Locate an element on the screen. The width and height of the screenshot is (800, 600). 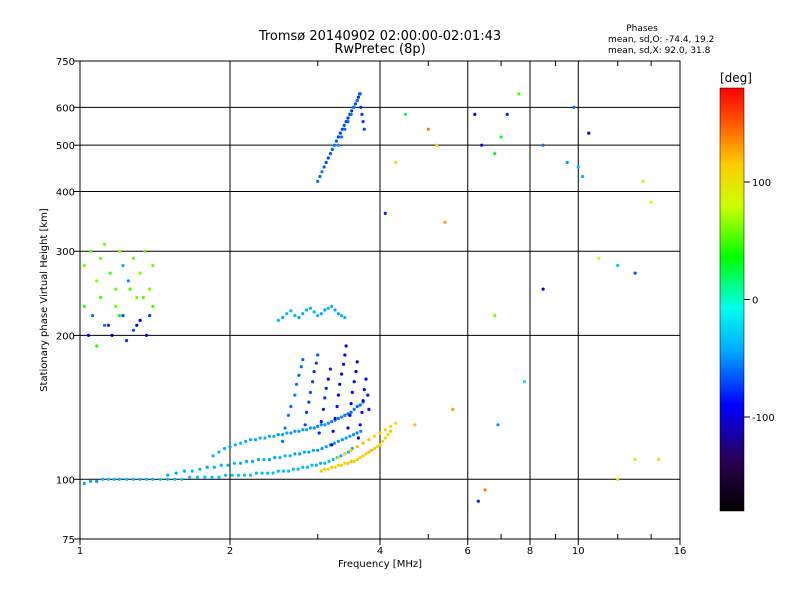
y-tick-label: 400 is located at coordinates (65, 192).